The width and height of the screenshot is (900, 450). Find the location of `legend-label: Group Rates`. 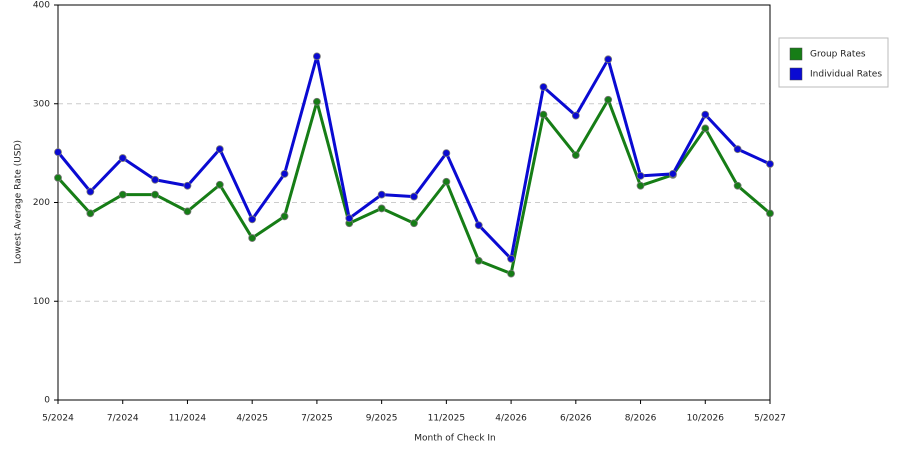

legend-label: Group Rates is located at coordinates (838, 55).